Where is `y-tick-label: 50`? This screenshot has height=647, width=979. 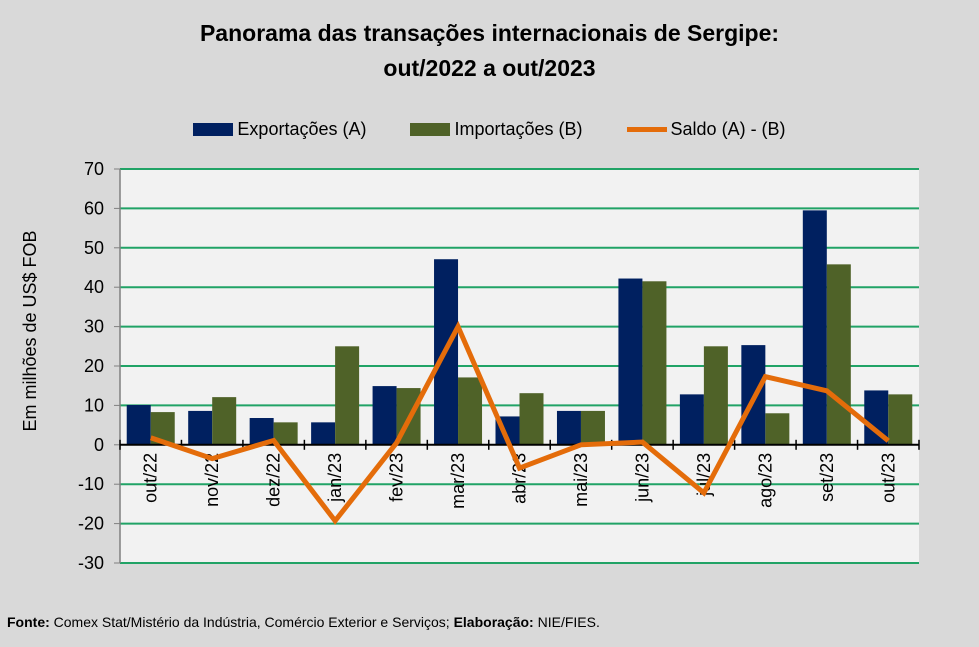 y-tick-label: 50 is located at coordinates (94, 248).